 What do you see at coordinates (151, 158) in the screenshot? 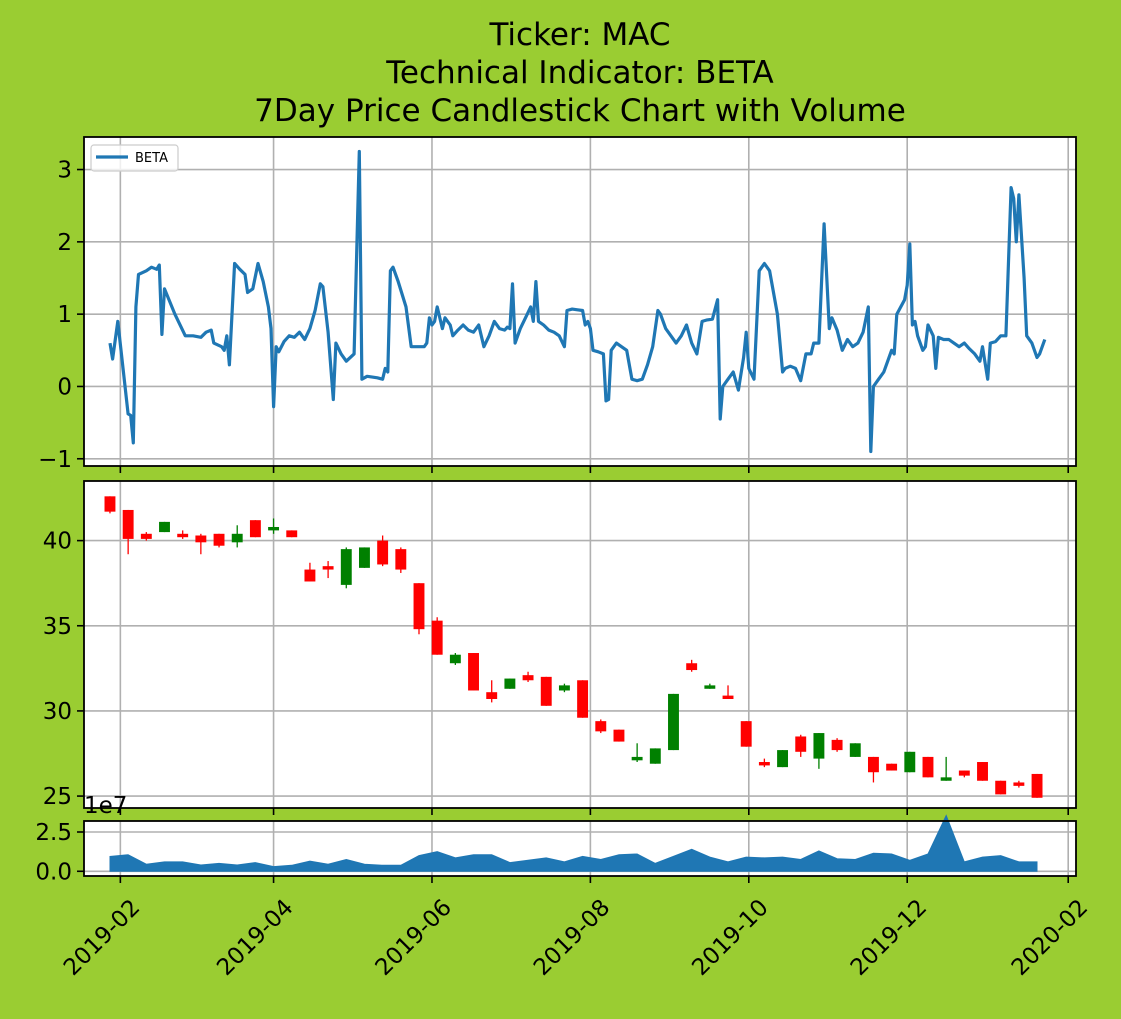
I see `legend-label: BETA` at bounding box center [151, 158].